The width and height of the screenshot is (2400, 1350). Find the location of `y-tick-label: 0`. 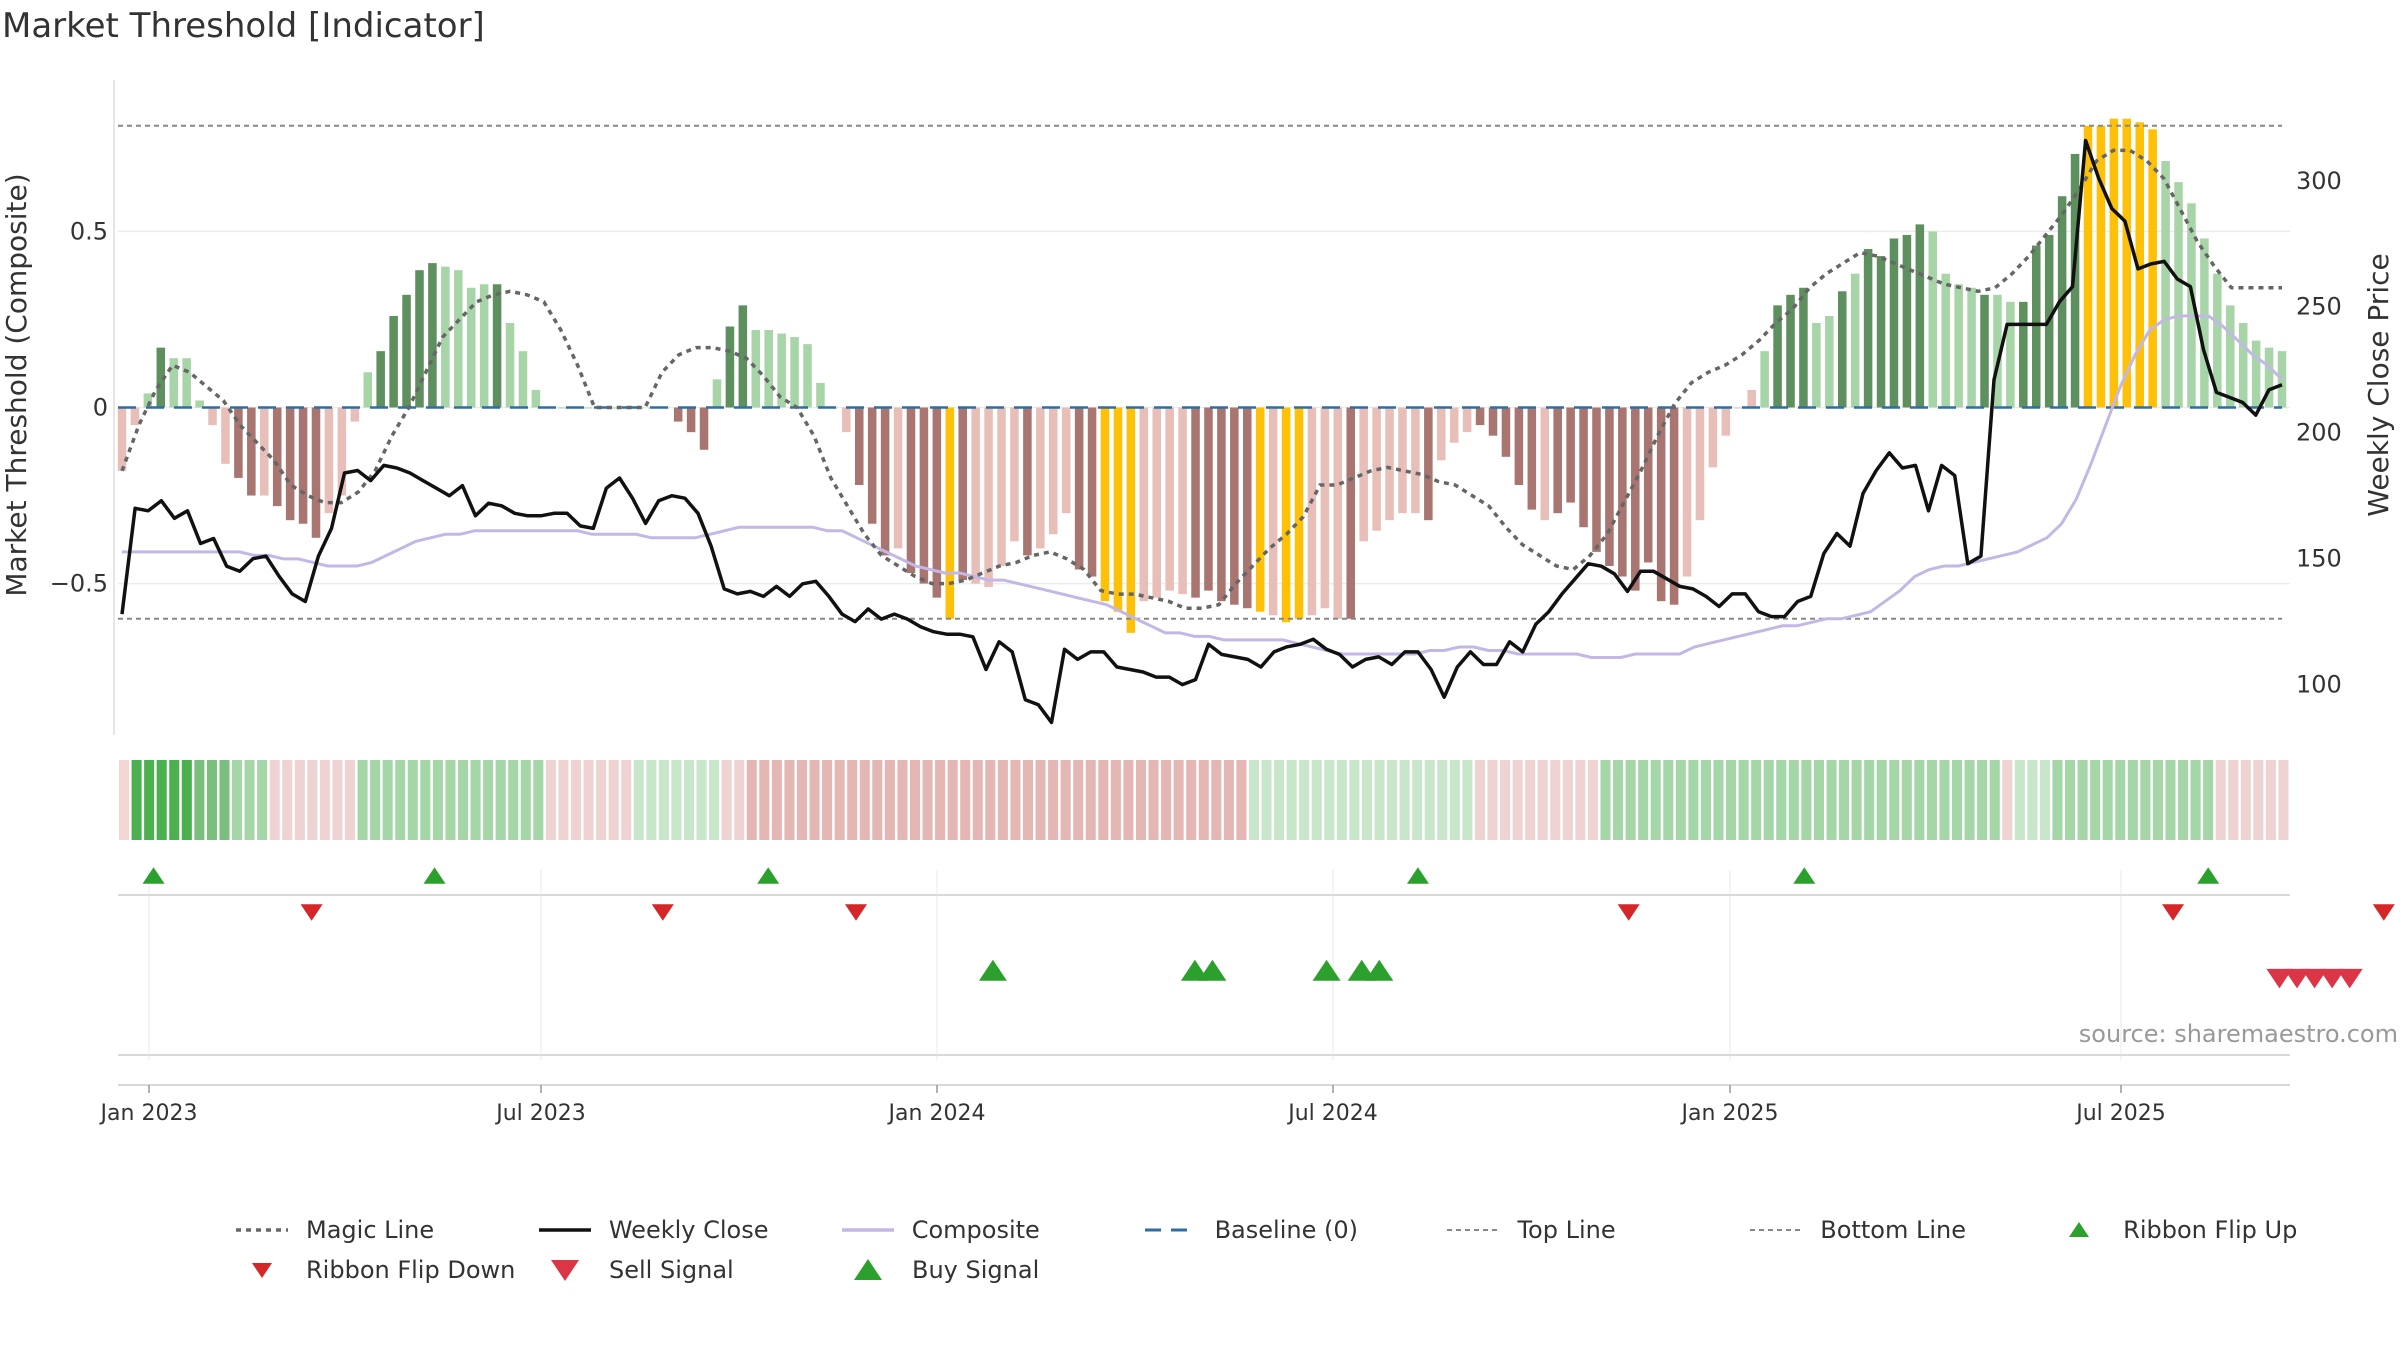

y-tick-label: 0 is located at coordinates (100, 408).